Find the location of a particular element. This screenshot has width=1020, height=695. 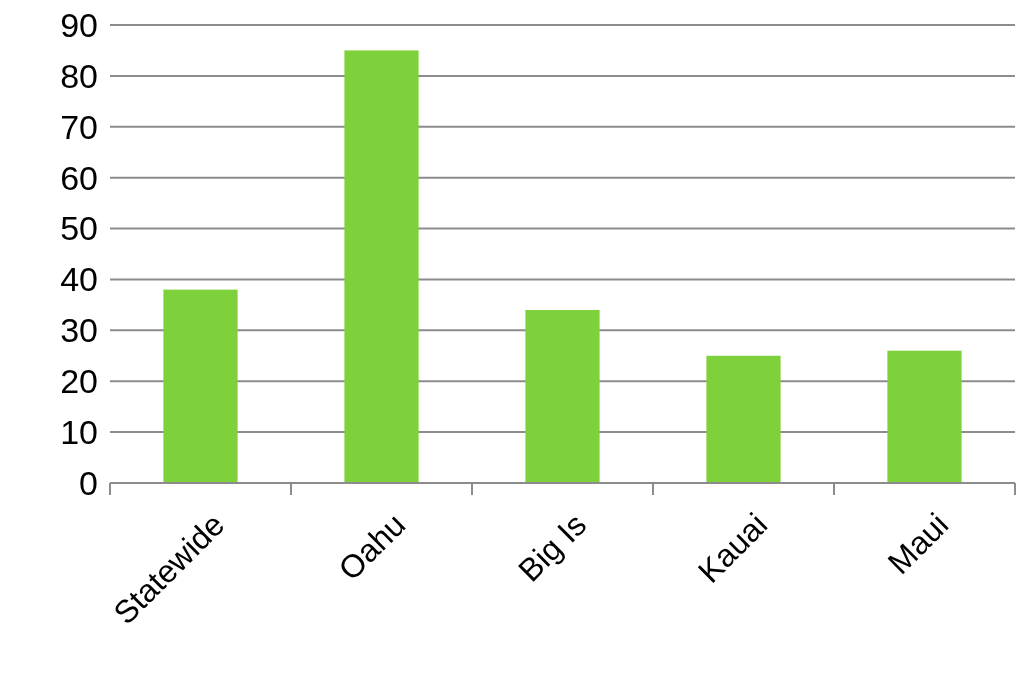

y-tick-label: 10 is located at coordinates (79, 432).